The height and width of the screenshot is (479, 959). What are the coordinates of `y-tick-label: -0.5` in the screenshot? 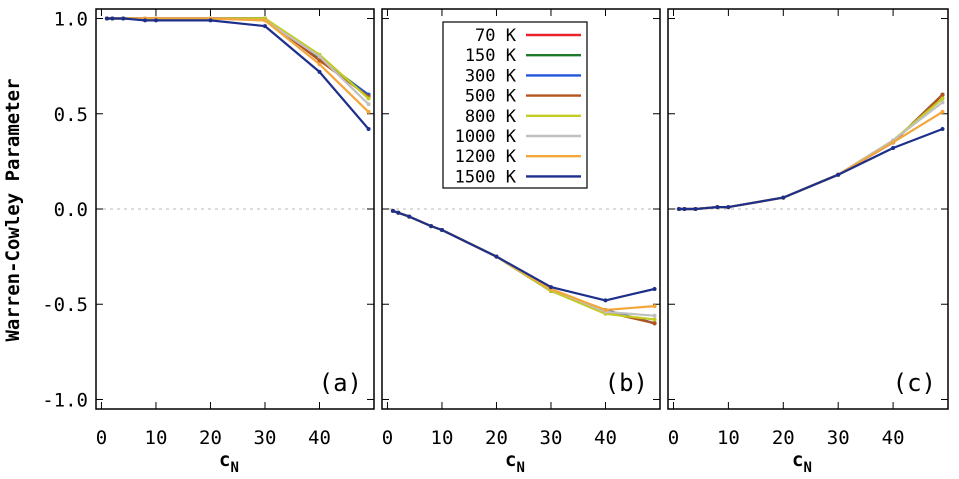 It's located at (65, 305).